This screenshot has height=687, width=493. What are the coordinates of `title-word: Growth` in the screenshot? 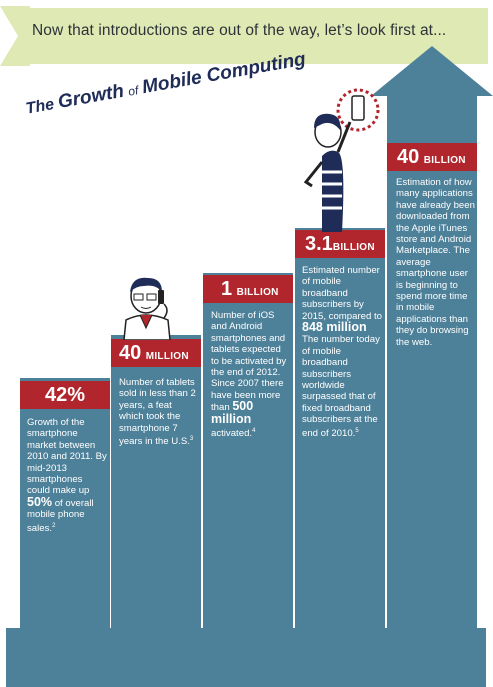 It's located at (91, 96).